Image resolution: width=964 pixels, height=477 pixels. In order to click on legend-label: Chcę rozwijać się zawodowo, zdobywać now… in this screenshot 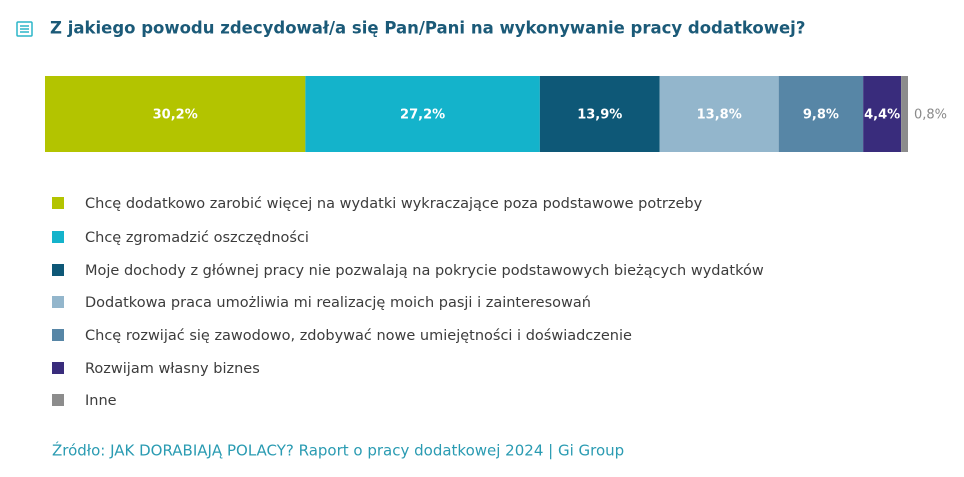, I will do `click(358, 336)`.